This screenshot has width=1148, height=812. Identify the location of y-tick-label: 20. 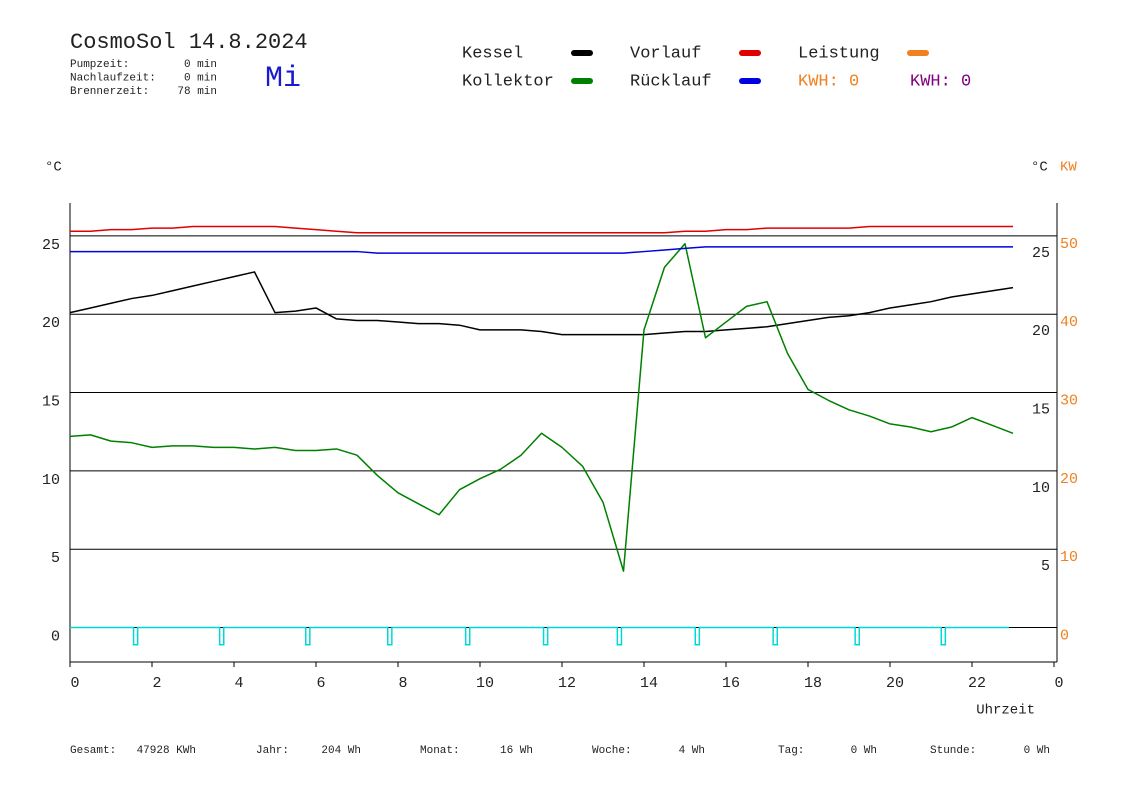
(51, 323).